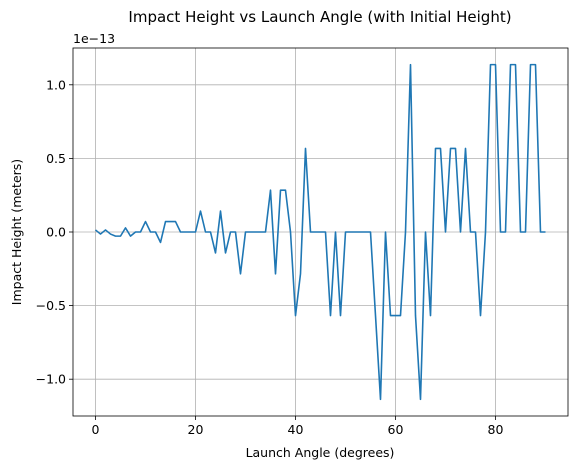  What do you see at coordinates (56, 158) in the screenshot?
I see `y-tick-label: 0.5` at bounding box center [56, 158].